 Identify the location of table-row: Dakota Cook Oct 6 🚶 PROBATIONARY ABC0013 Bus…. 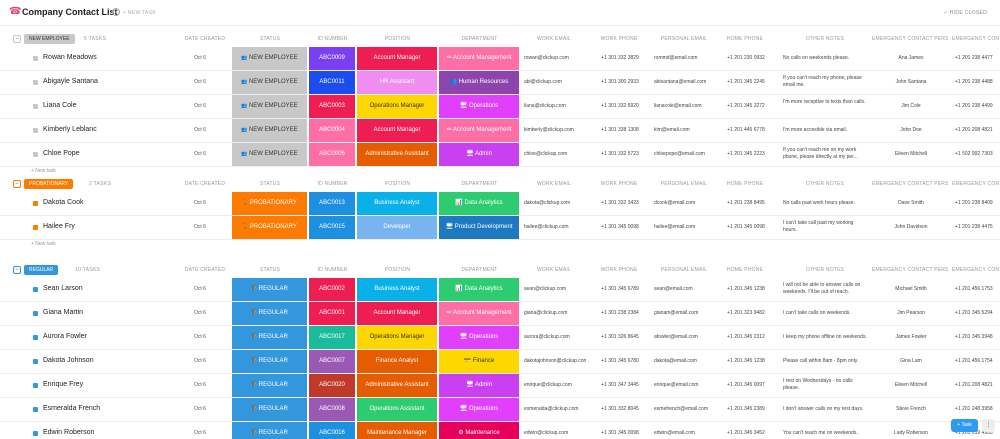
(500, 204).